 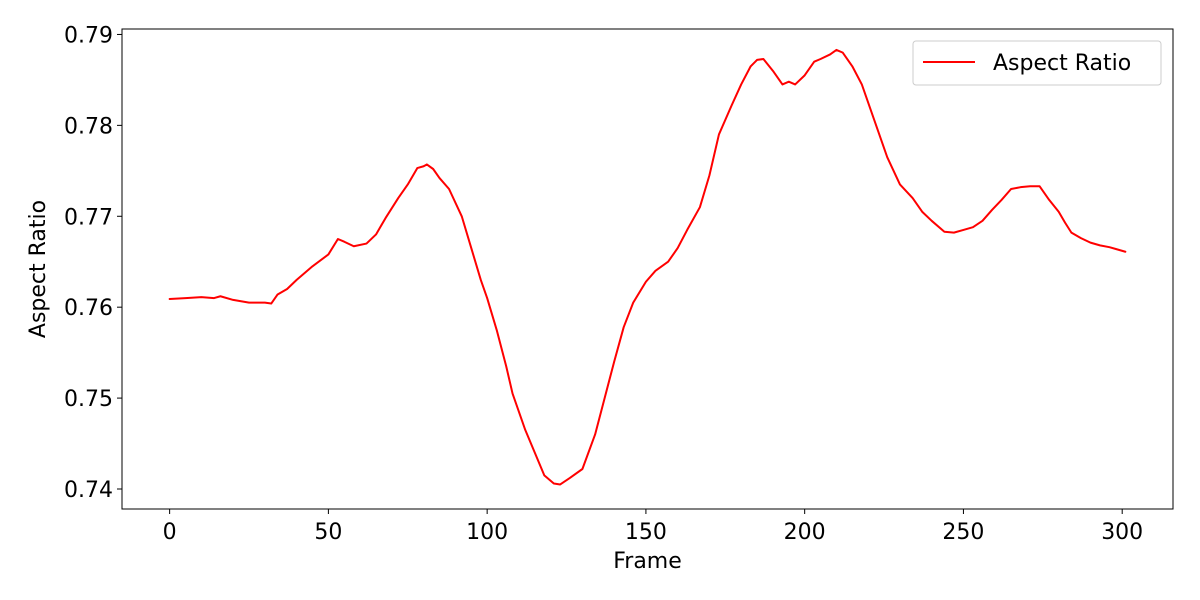 I want to click on y-tick-label: 0.74, so click(x=88, y=490).